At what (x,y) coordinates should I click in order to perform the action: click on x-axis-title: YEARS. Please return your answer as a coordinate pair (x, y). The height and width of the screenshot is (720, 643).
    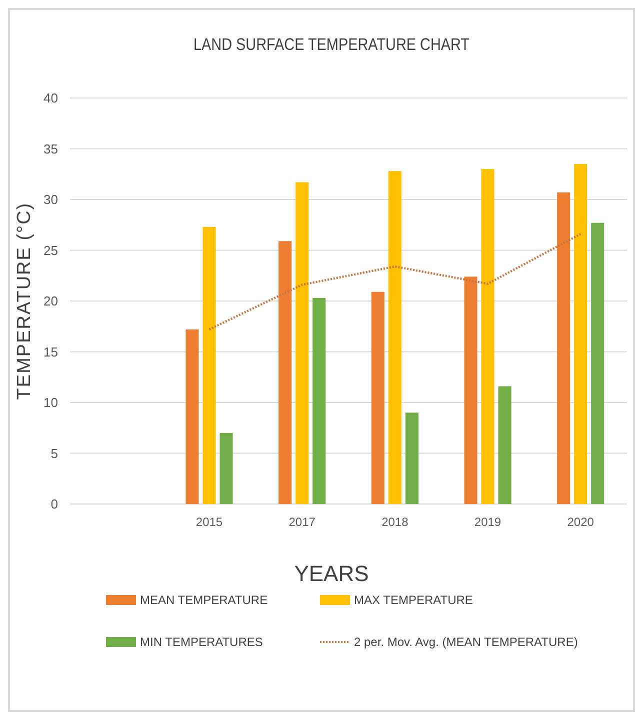
    Looking at the image, I should click on (331, 573).